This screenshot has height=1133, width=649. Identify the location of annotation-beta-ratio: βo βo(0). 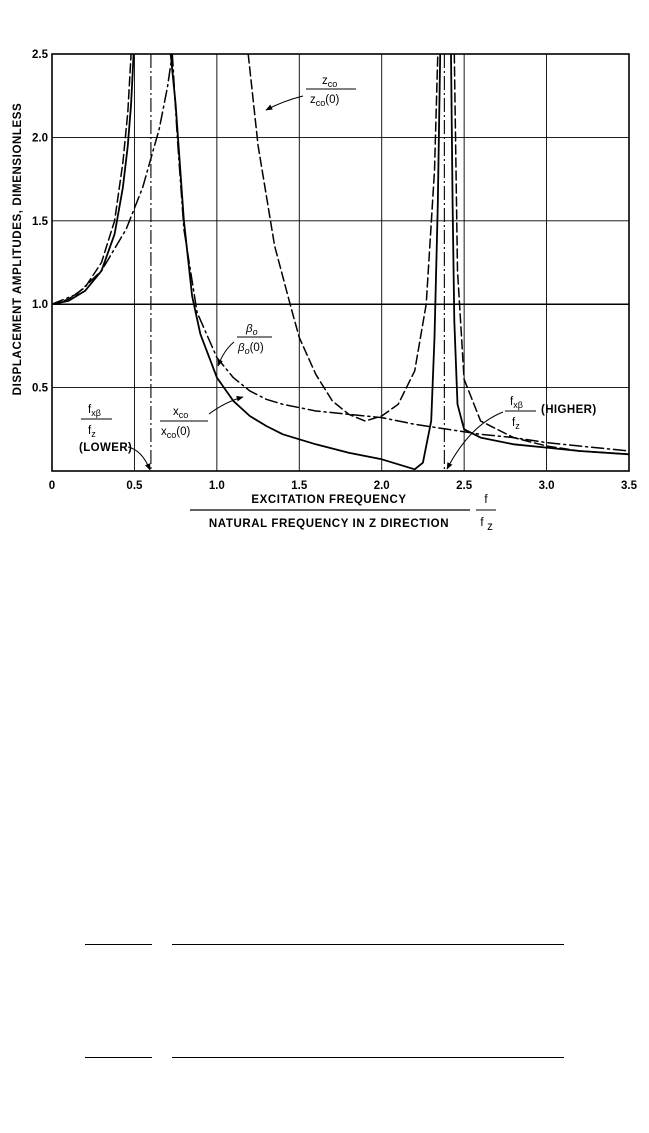
(244, 345).